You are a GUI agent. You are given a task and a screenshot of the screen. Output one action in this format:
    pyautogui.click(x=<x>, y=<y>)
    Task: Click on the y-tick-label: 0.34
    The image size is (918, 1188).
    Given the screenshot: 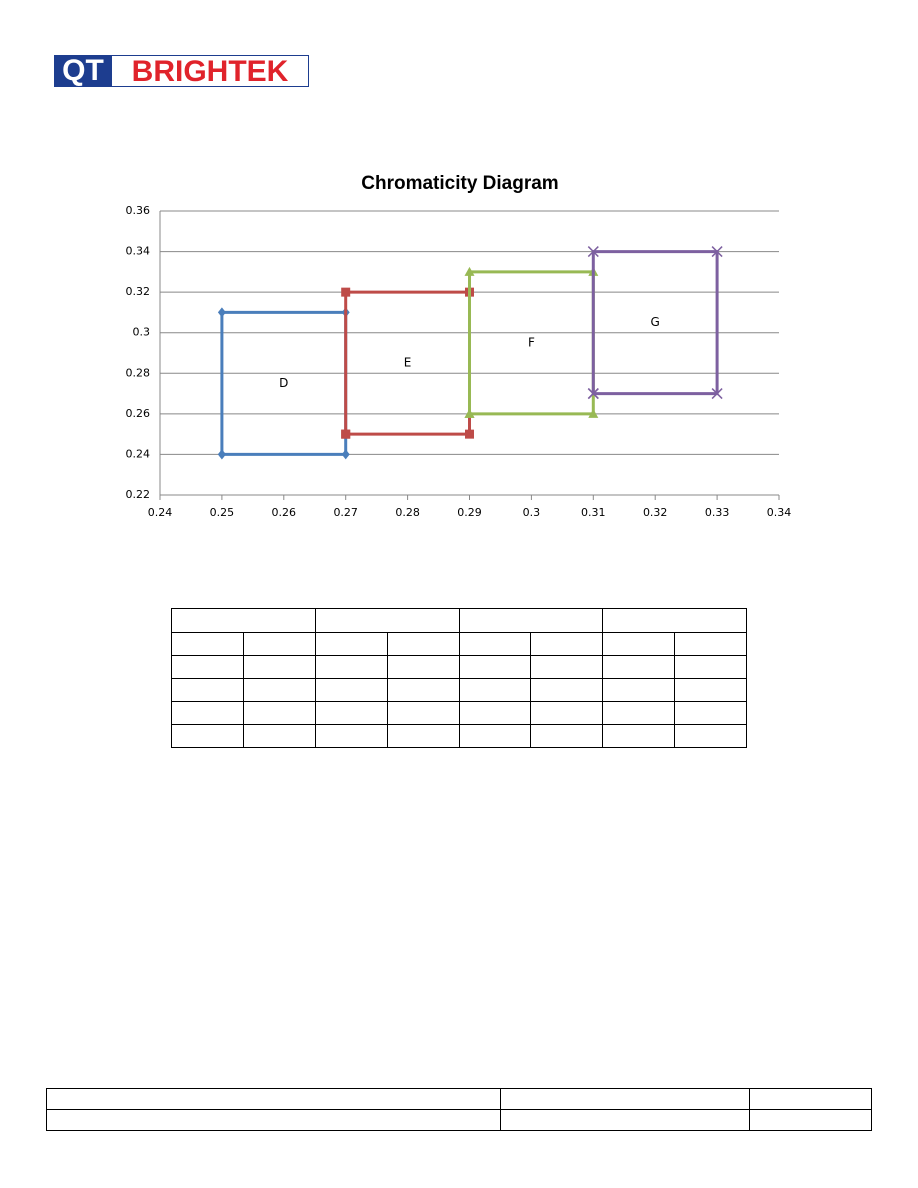 What is the action you would take?
    pyautogui.click(x=138, y=251)
    